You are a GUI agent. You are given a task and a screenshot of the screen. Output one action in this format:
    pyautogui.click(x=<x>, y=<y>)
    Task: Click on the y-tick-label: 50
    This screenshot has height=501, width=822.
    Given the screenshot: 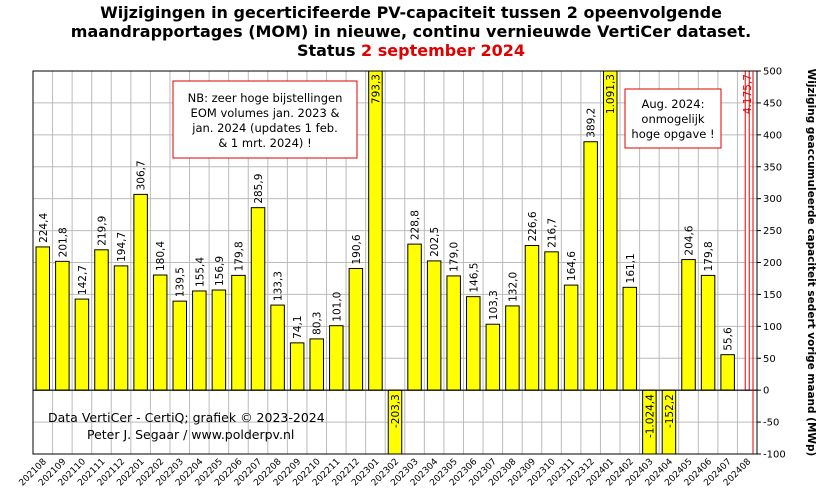 What is the action you would take?
    pyautogui.click(x=769, y=359)
    